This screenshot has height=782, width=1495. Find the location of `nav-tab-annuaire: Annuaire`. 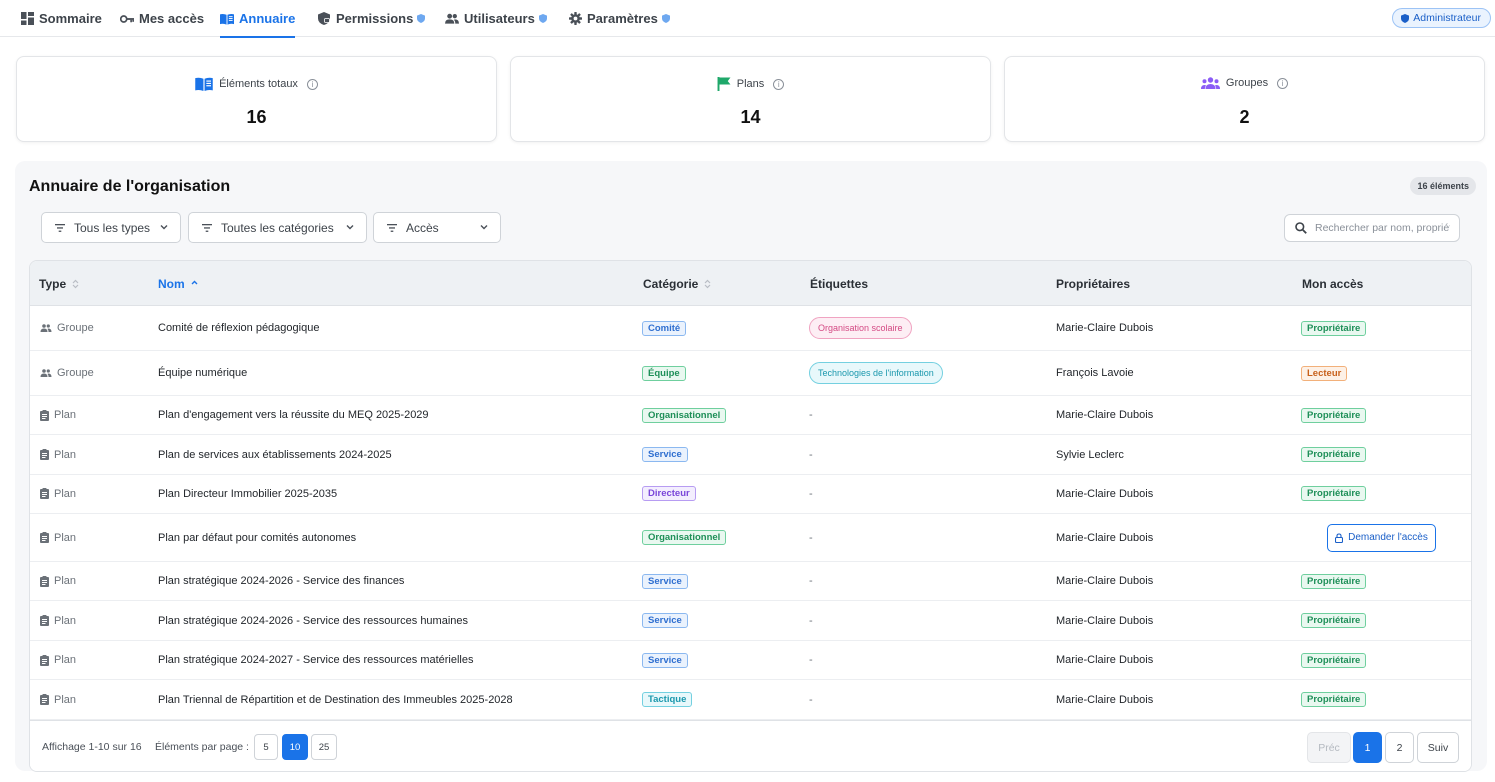

nav-tab-annuaire: Annuaire is located at coordinates (258, 19).